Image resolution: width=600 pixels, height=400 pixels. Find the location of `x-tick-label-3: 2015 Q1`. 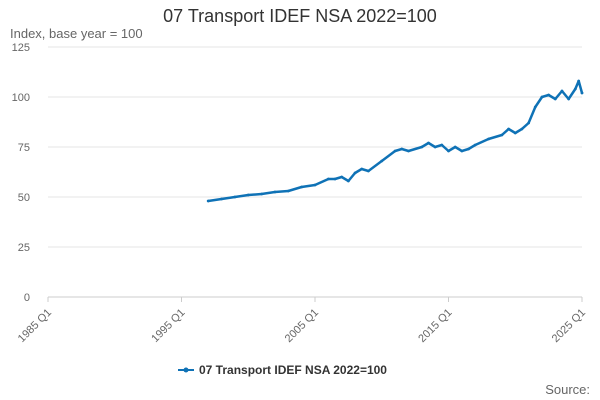

x-tick-label-3: 2015 Q1 is located at coordinates (435, 326).